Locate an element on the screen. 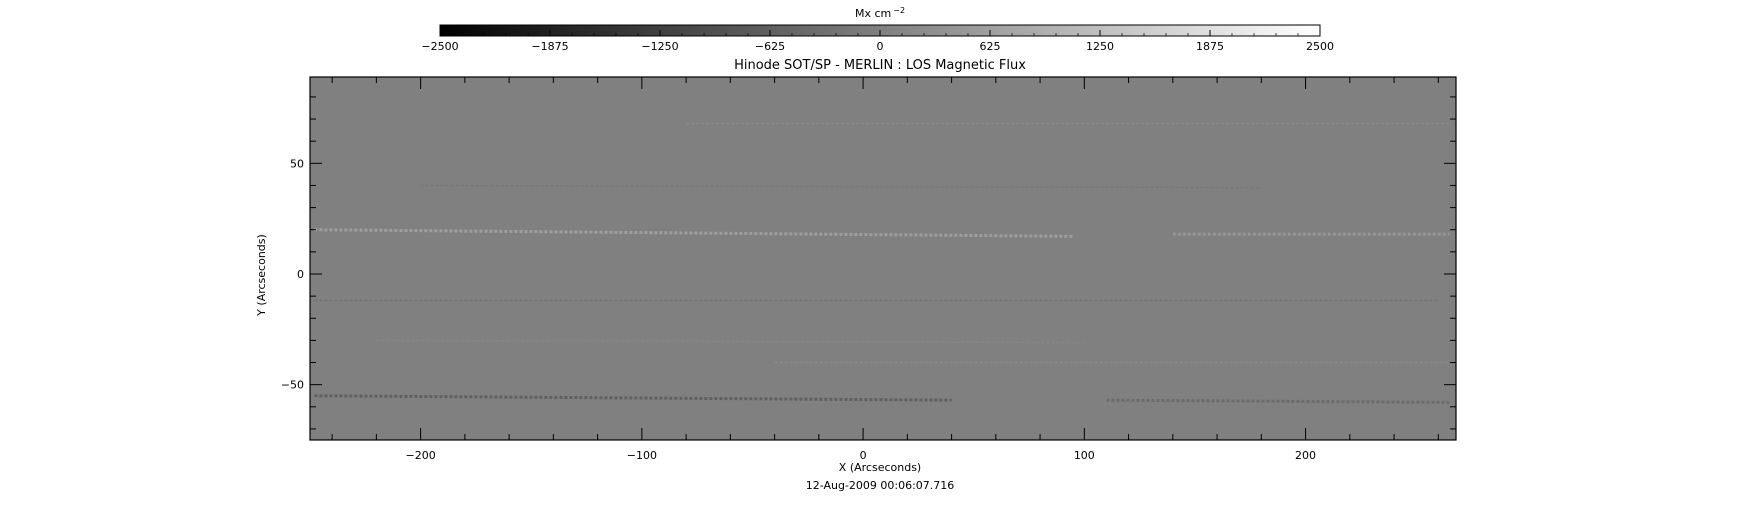 The width and height of the screenshot is (1746, 516). colorbar-tick-label: 1250 is located at coordinates (1100, 46).